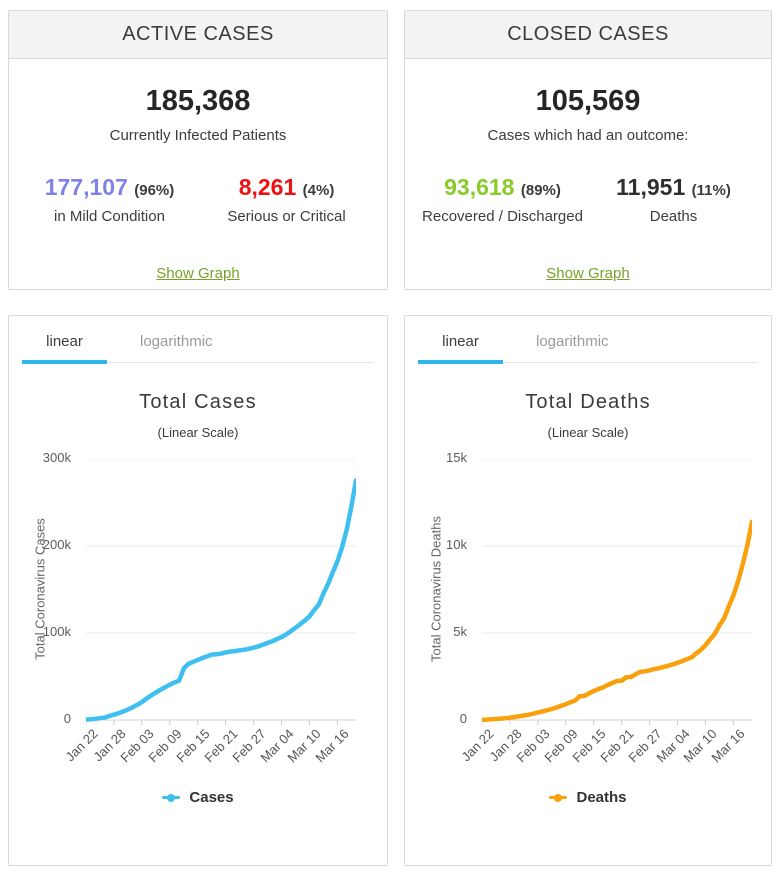 Image resolution: width=781 pixels, height=877 pixels. What do you see at coordinates (286, 216) in the screenshot?
I see `serious-critical-label: Serious or Critical` at bounding box center [286, 216].